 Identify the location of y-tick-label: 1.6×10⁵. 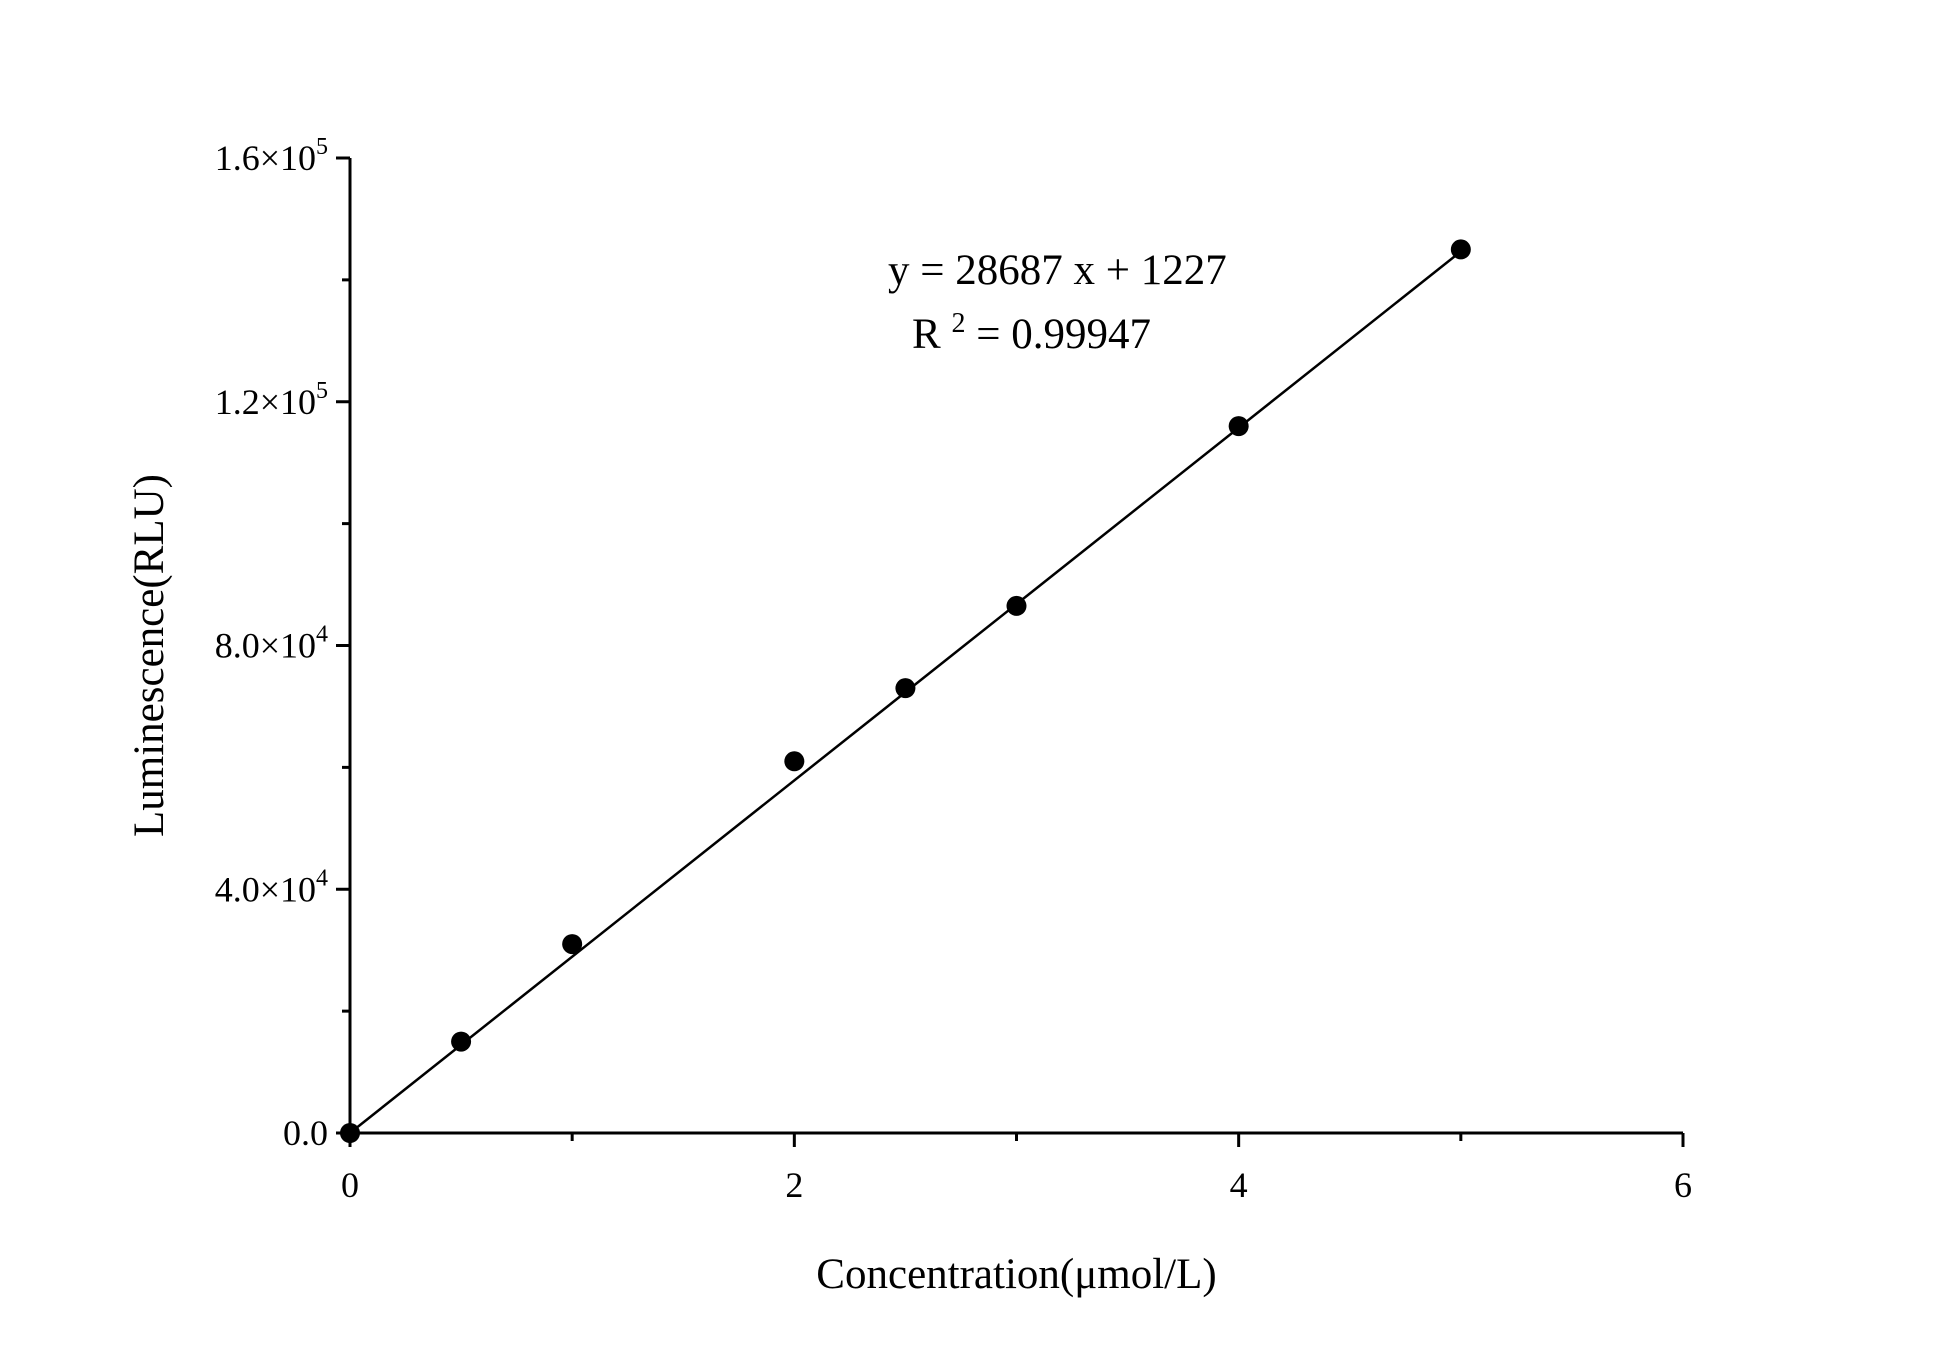
(271, 156).